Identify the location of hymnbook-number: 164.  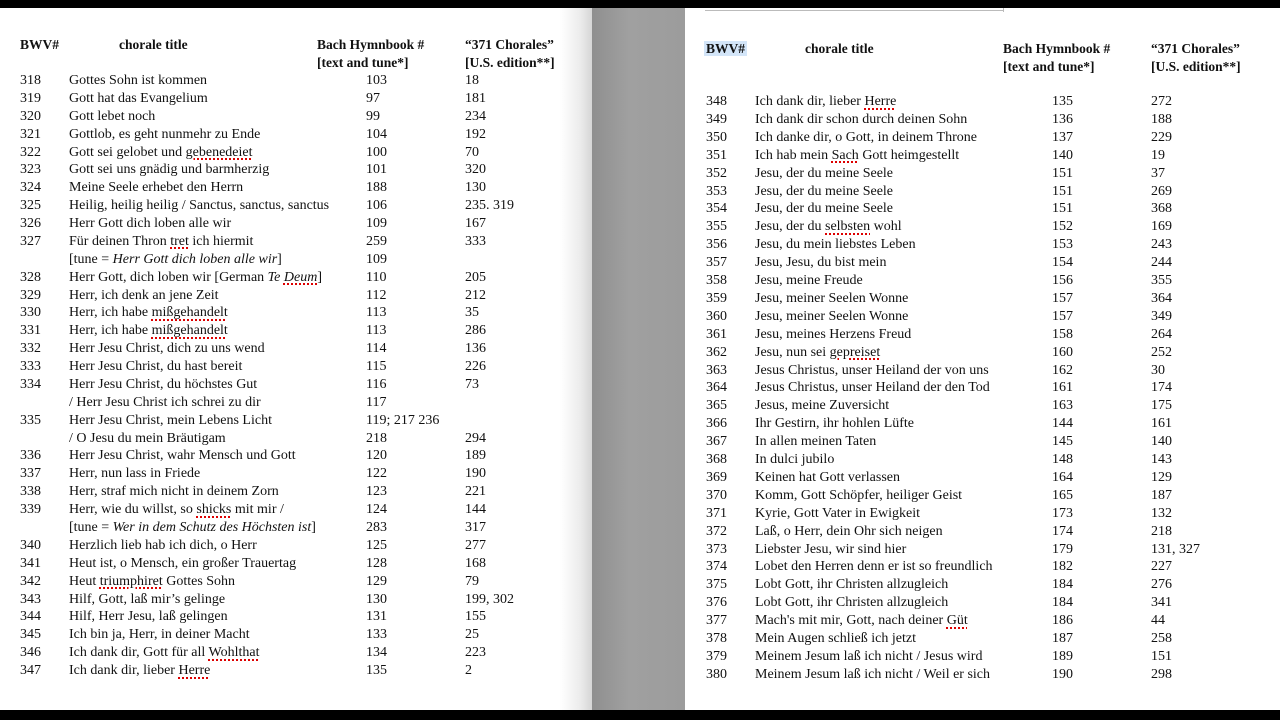
(1062, 477).